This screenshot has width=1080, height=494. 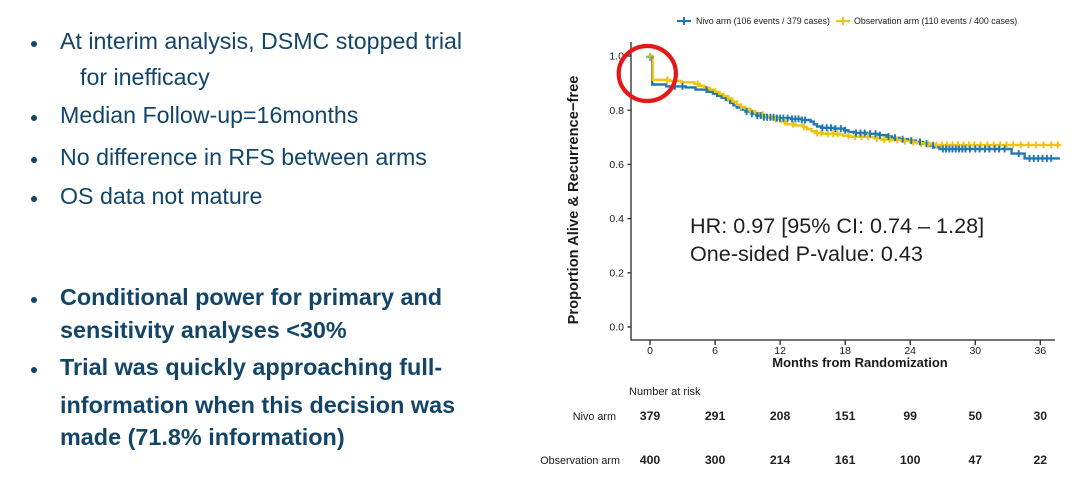 What do you see at coordinates (780, 416) in the screenshot?
I see `svg-text: 208` at bounding box center [780, 416].